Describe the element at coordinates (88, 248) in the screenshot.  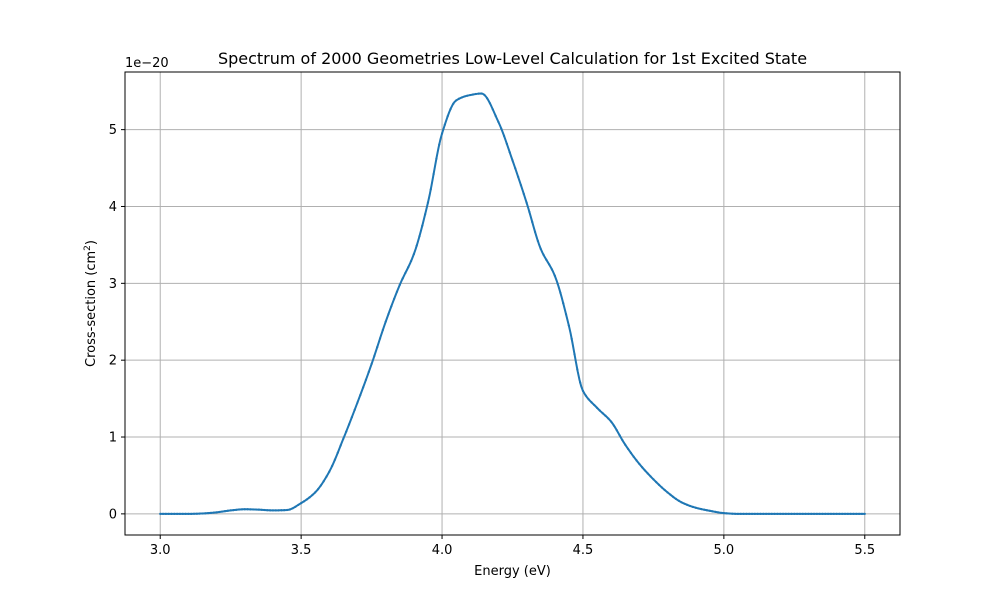
I see `y-axis-label-superscript: 2` at that location.